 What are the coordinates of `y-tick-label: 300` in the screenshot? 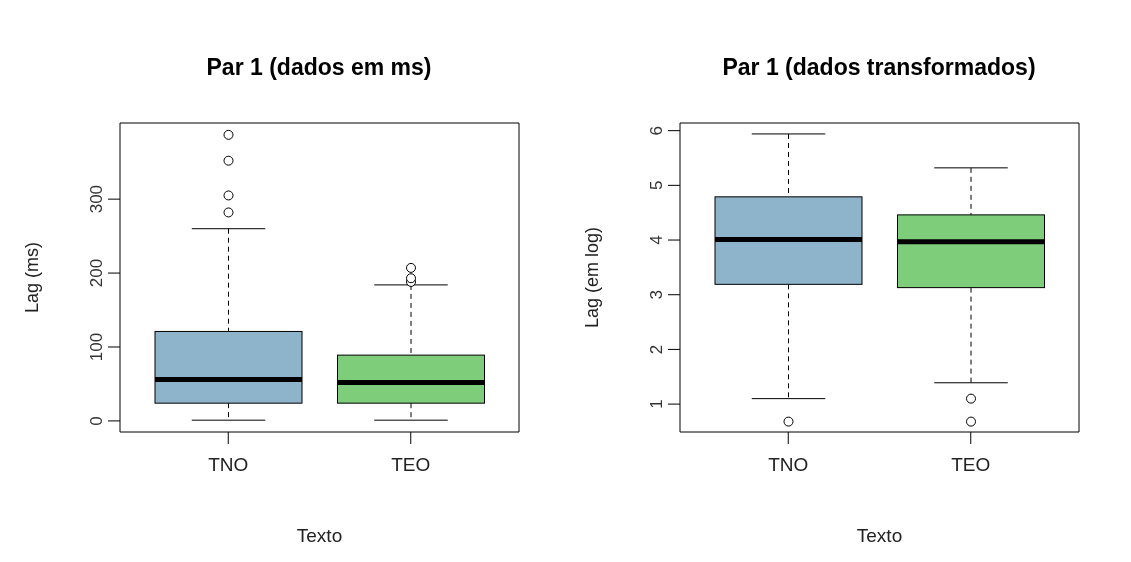 It's located at (96, 199).